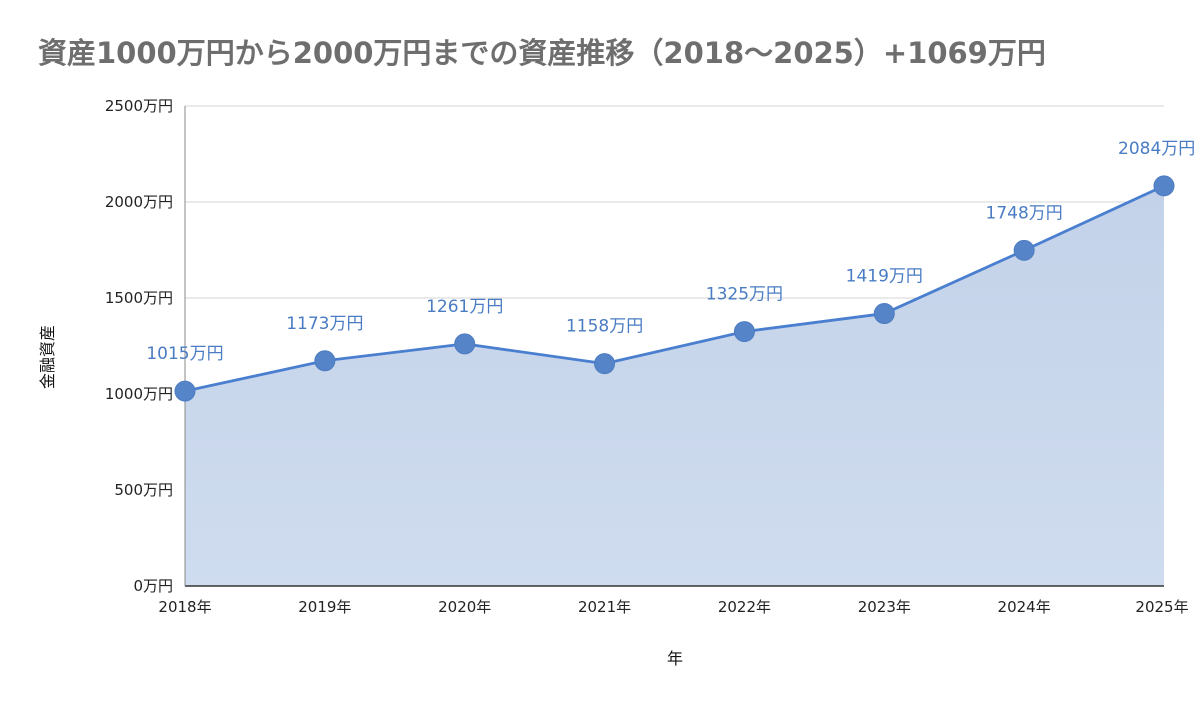  What do you see at coordinates (675, 658) in the screenshot?
I see `x-axis-title: 年` at bounding box center [675, 658].